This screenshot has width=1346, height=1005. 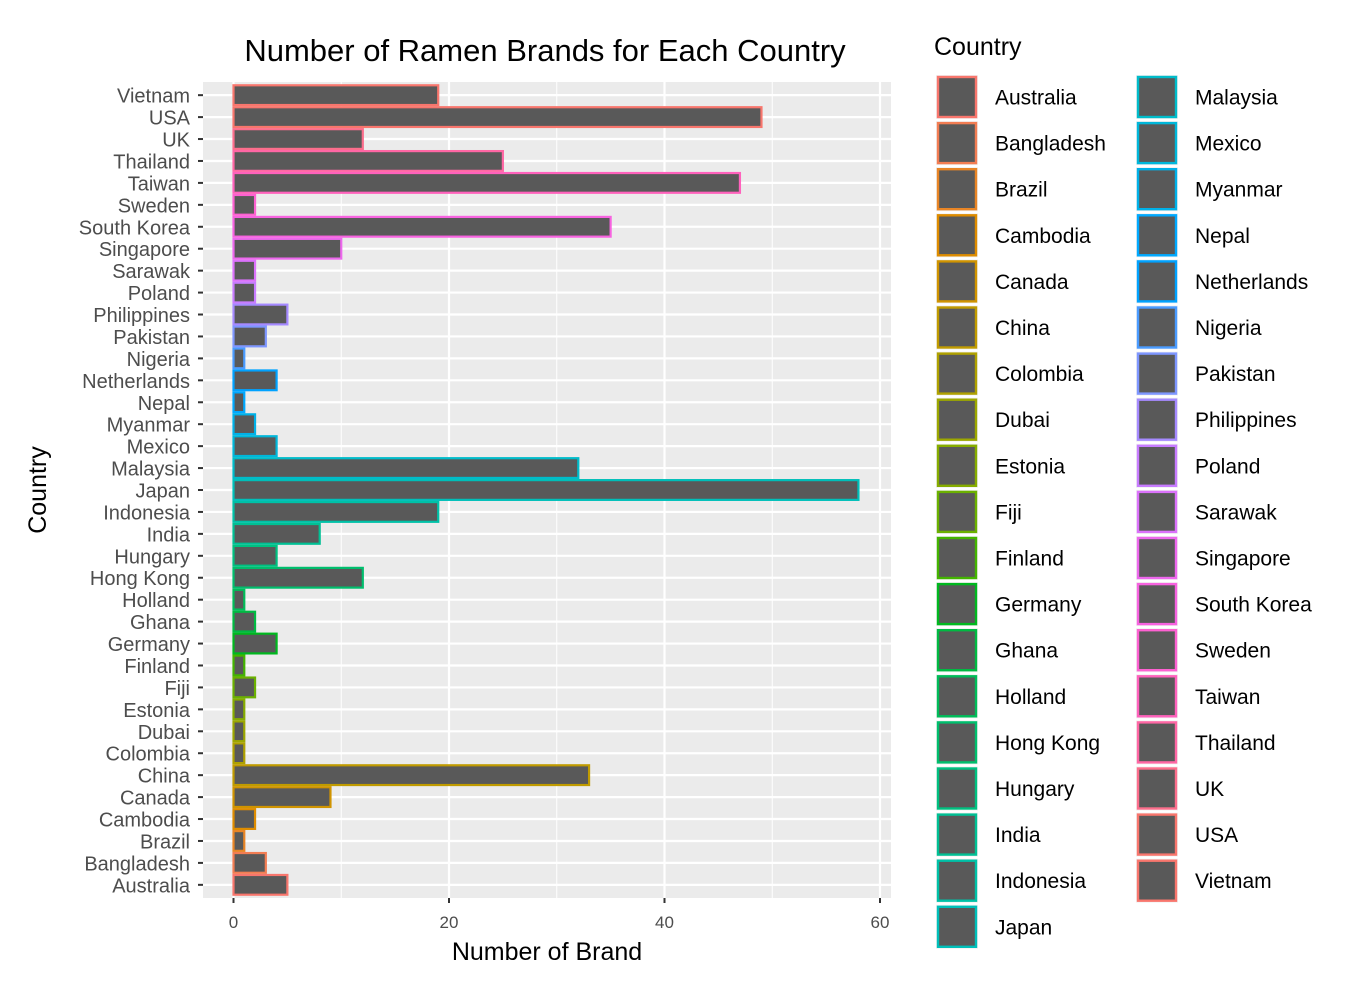 I want to click on y-tick-label: Germany, so click(x=149, y=645).